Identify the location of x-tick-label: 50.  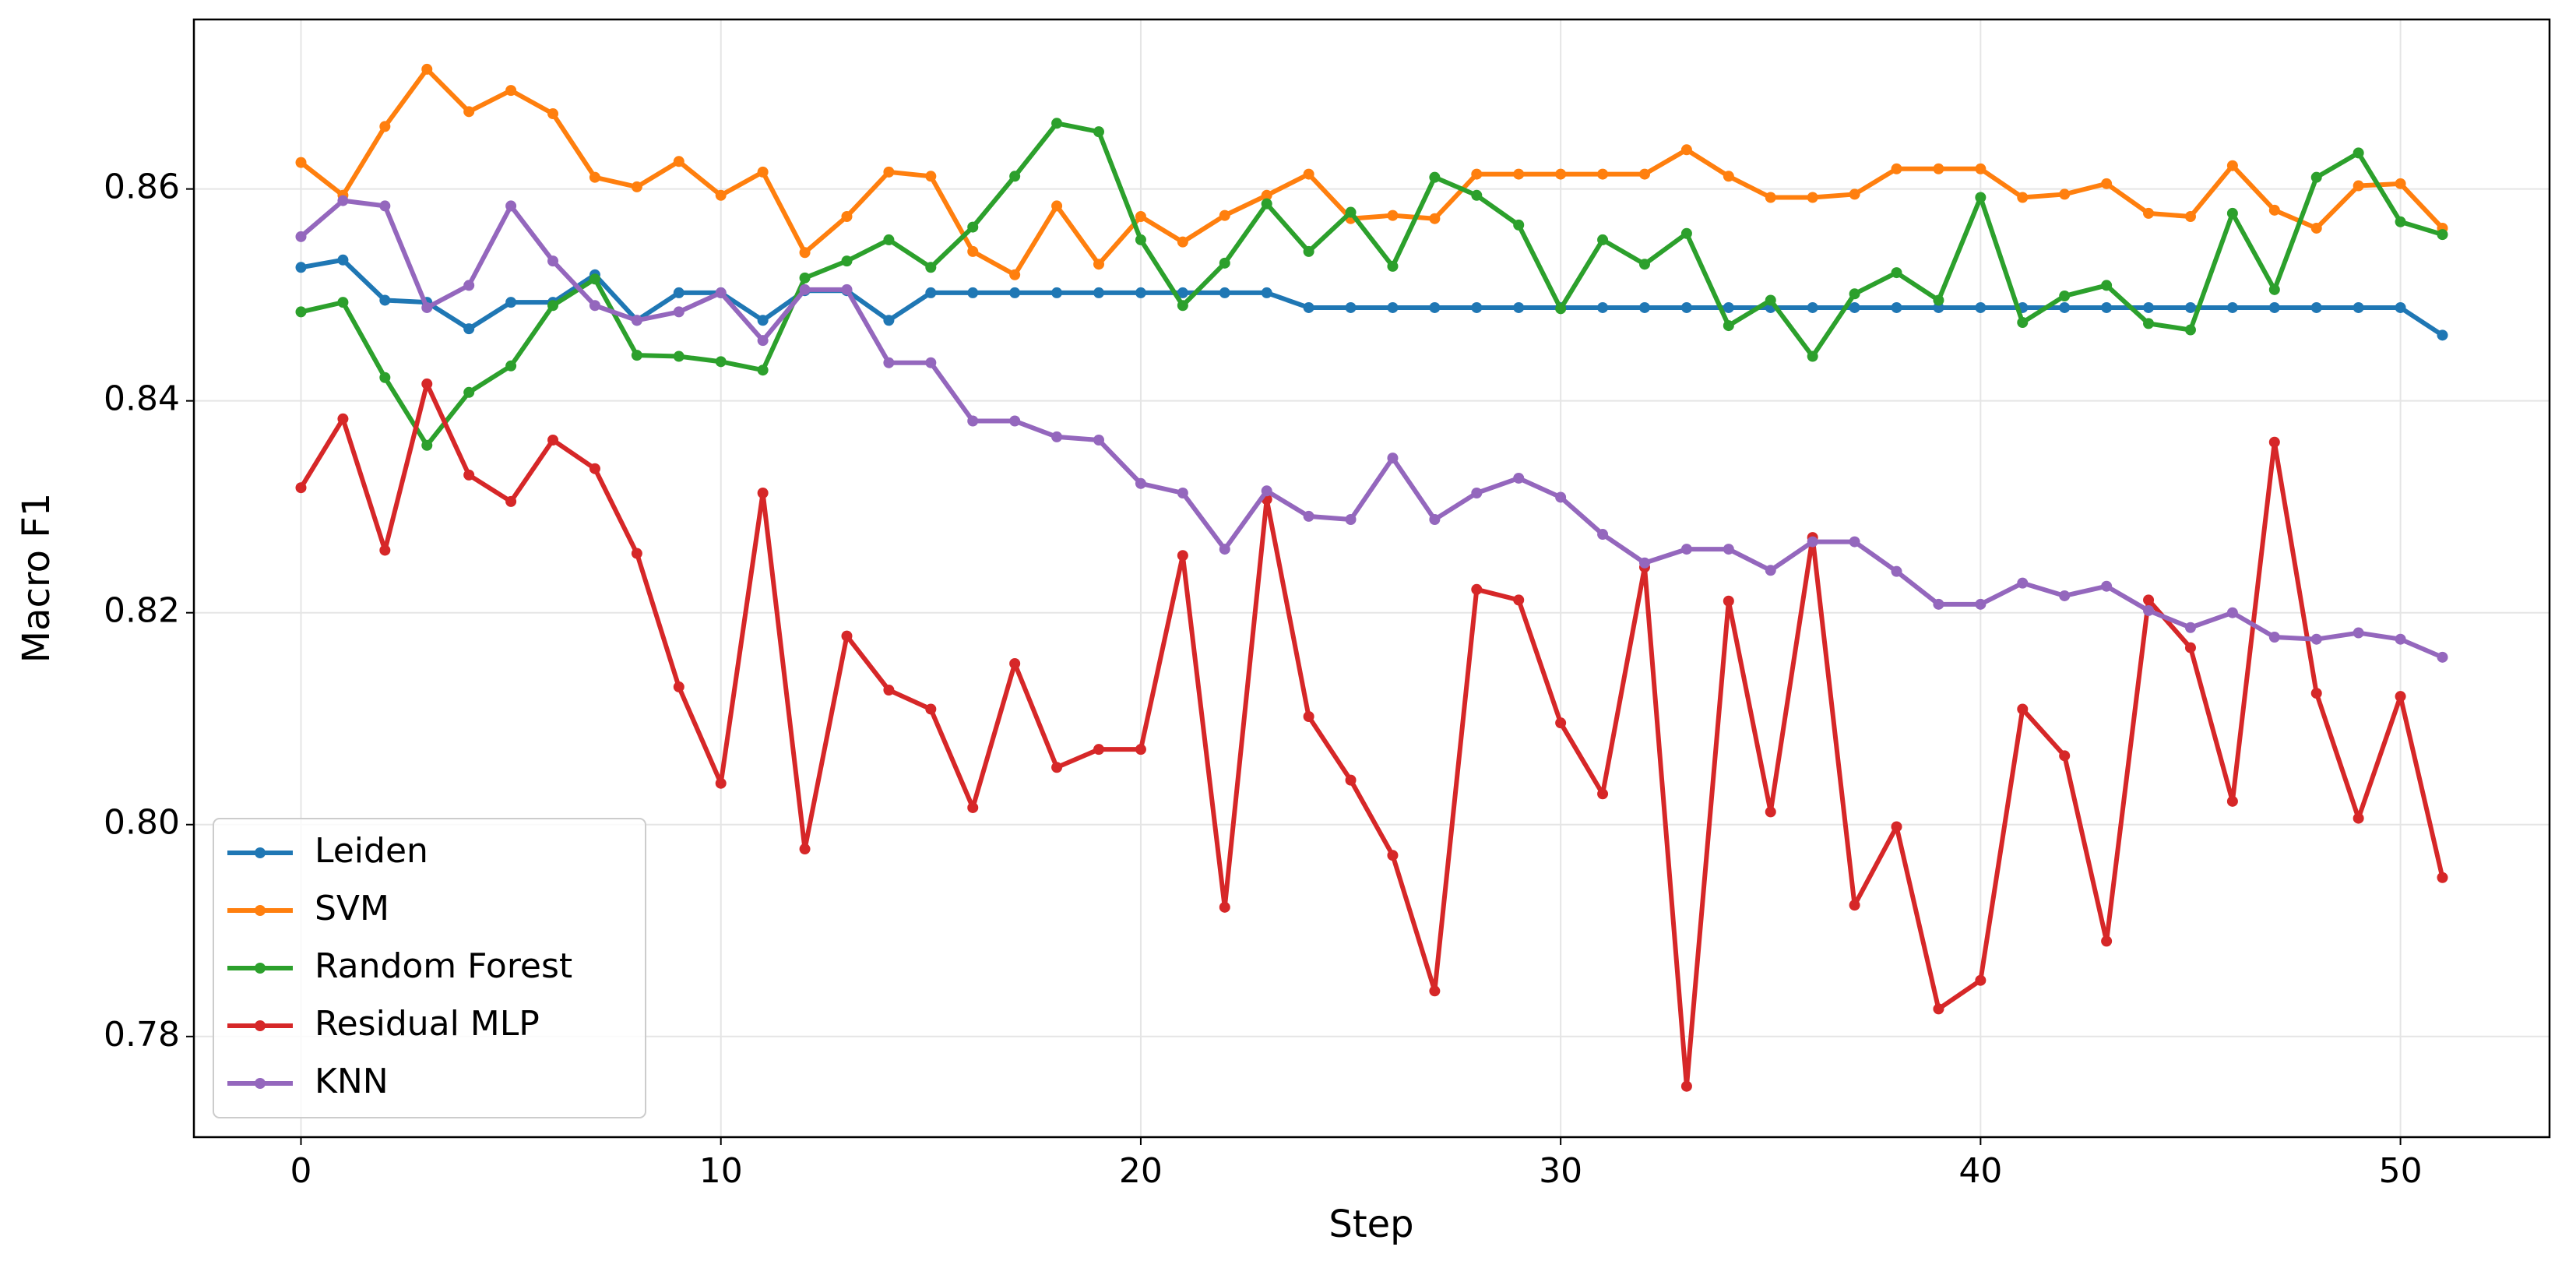
(2401, 1171).